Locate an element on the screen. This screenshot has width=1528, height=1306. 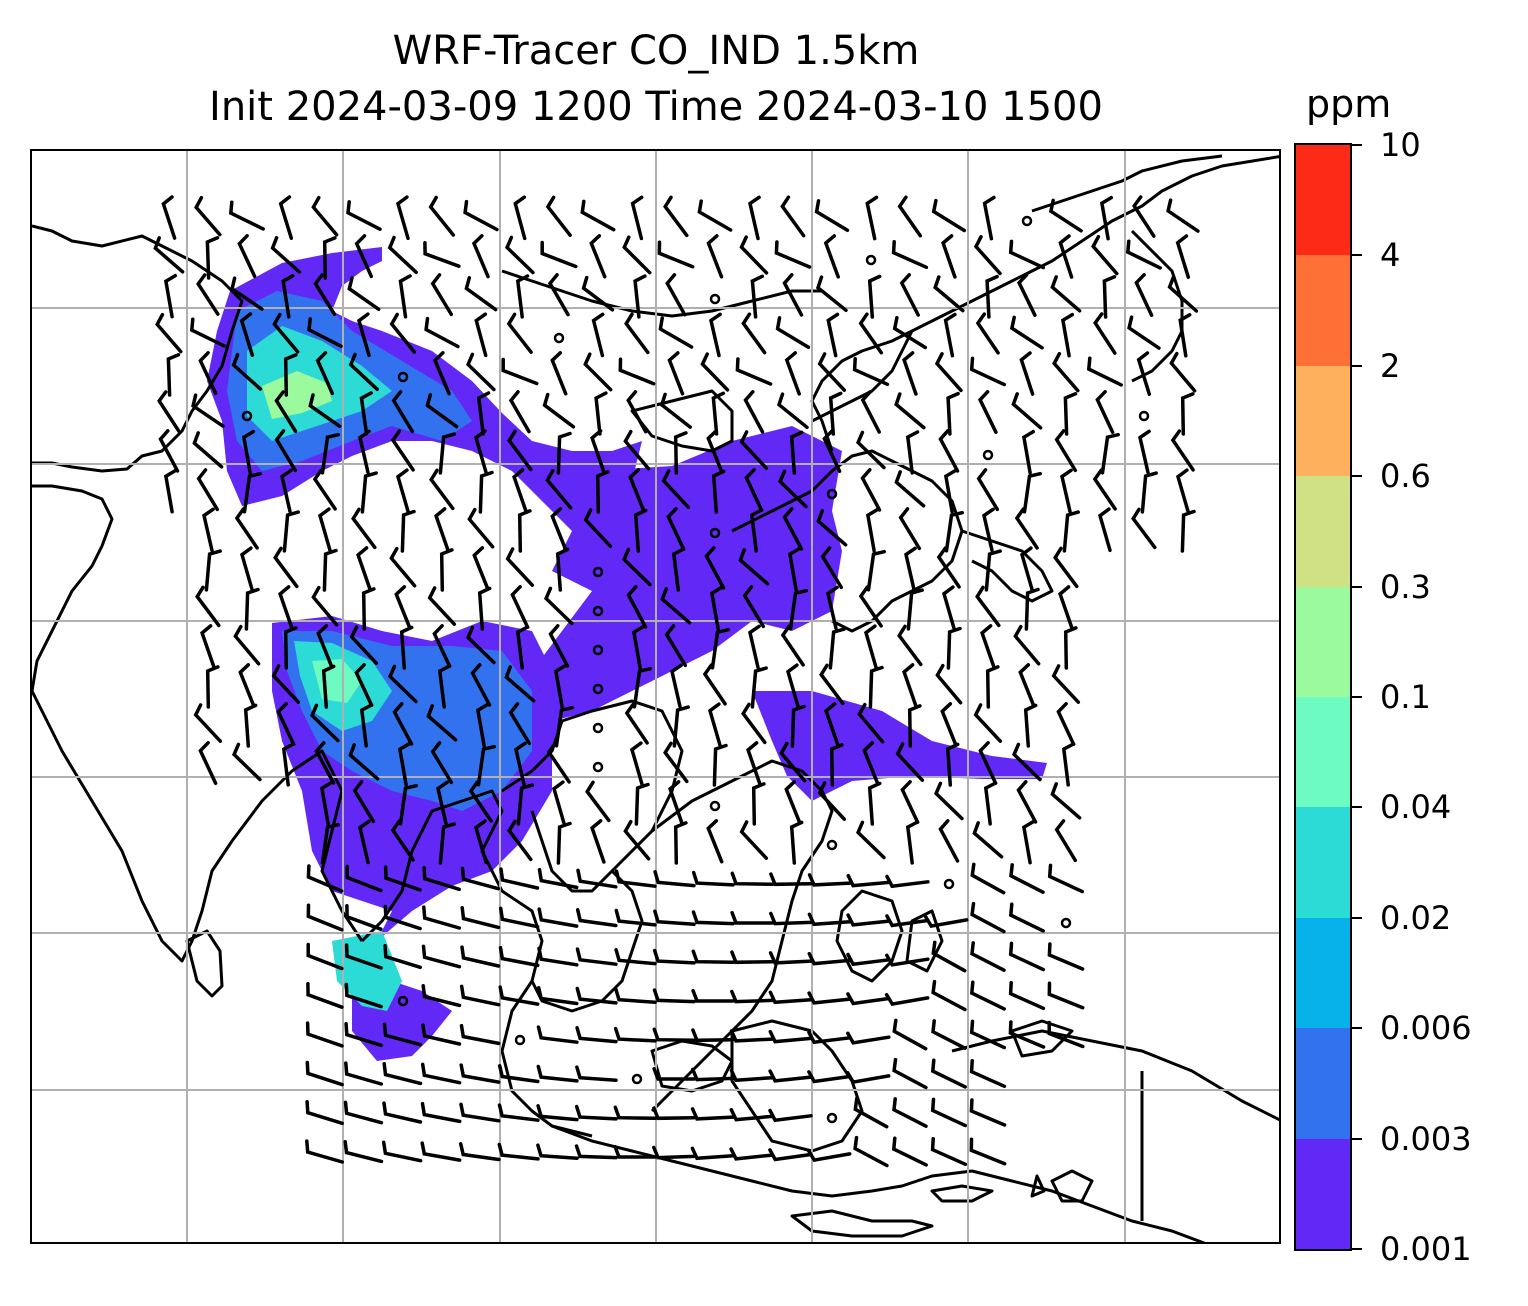
colorbar-tick-label: 0.3 is located at coordinates (1405, 586).